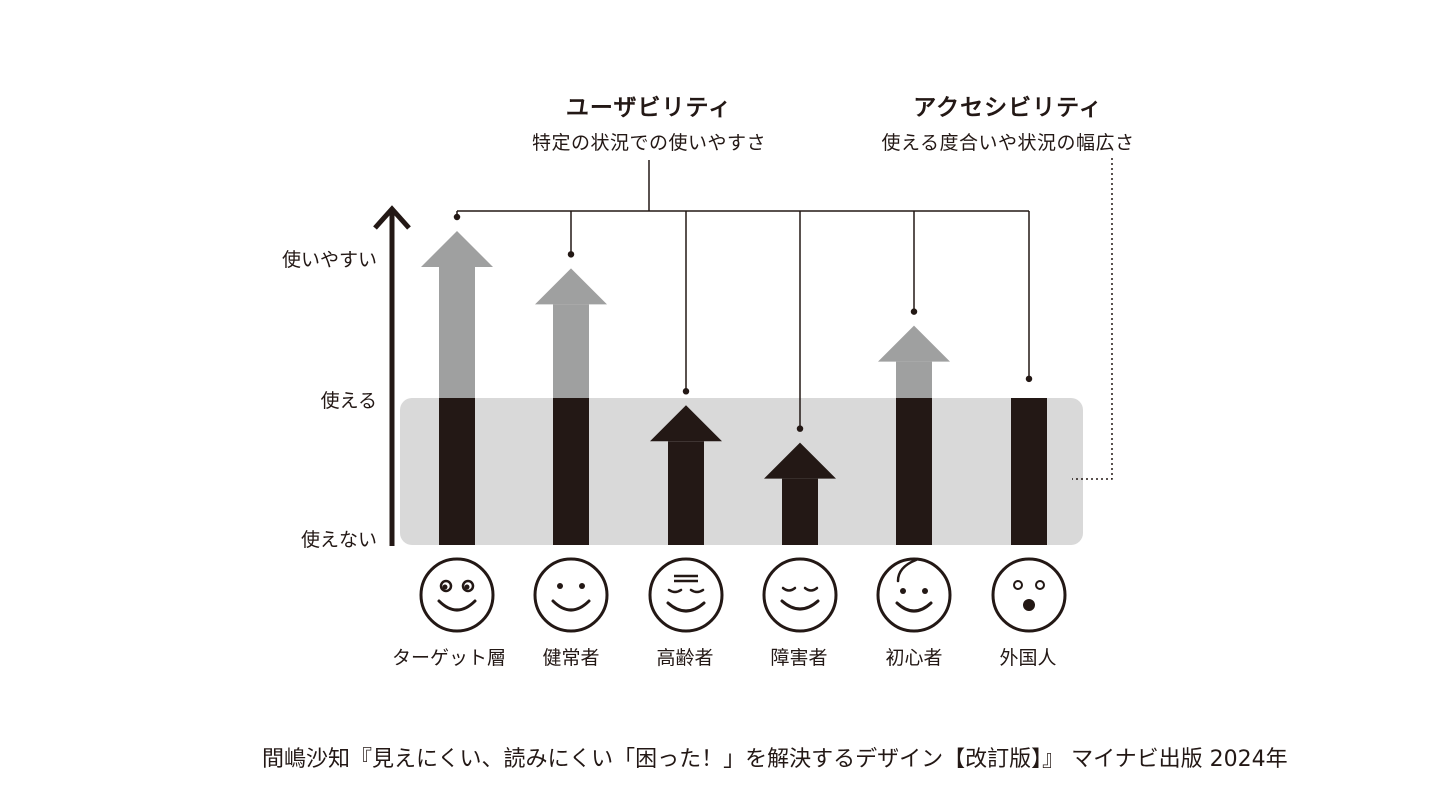 The height and width of the screenshot is (810, 1440). Describe the element at coordinates (348, 401) in the screenshot. I see `y-label-usable: 使える` at that location.